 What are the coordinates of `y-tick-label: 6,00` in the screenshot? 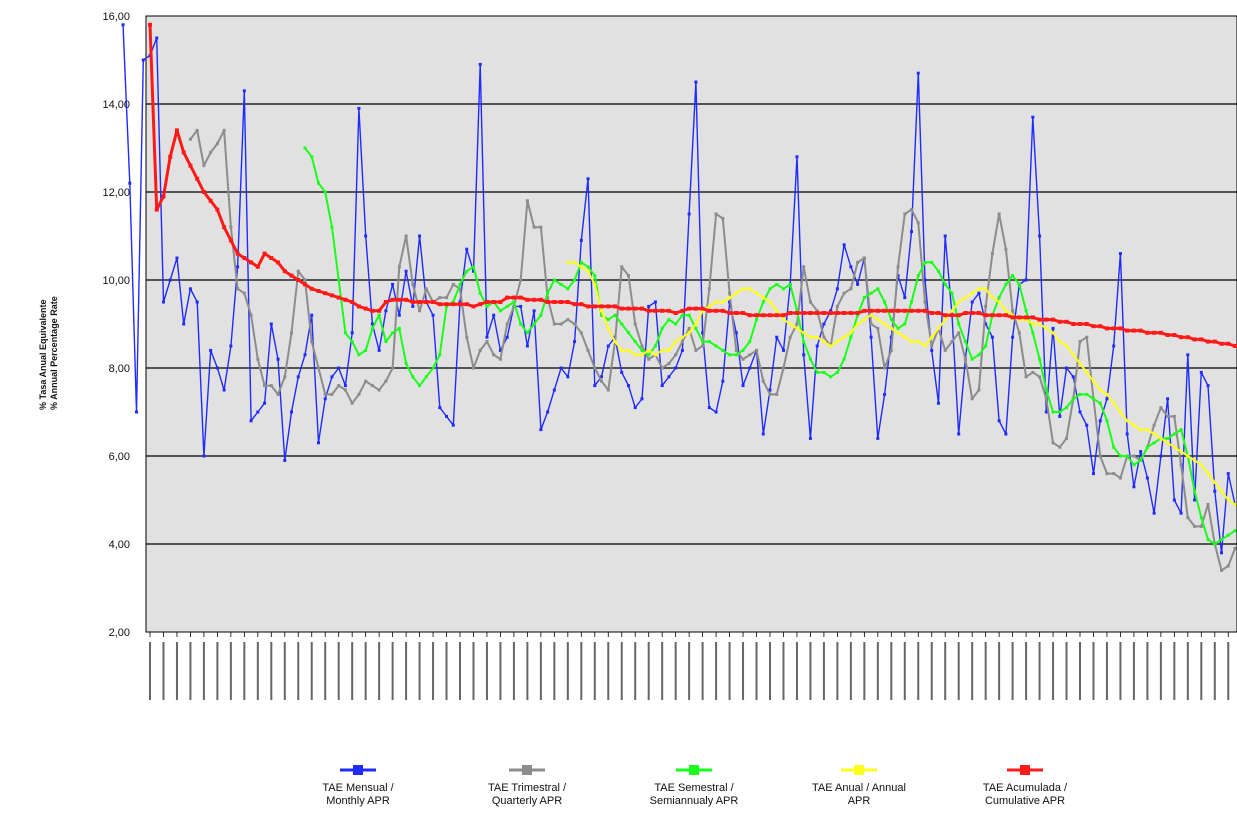 It's located at (119, 457).